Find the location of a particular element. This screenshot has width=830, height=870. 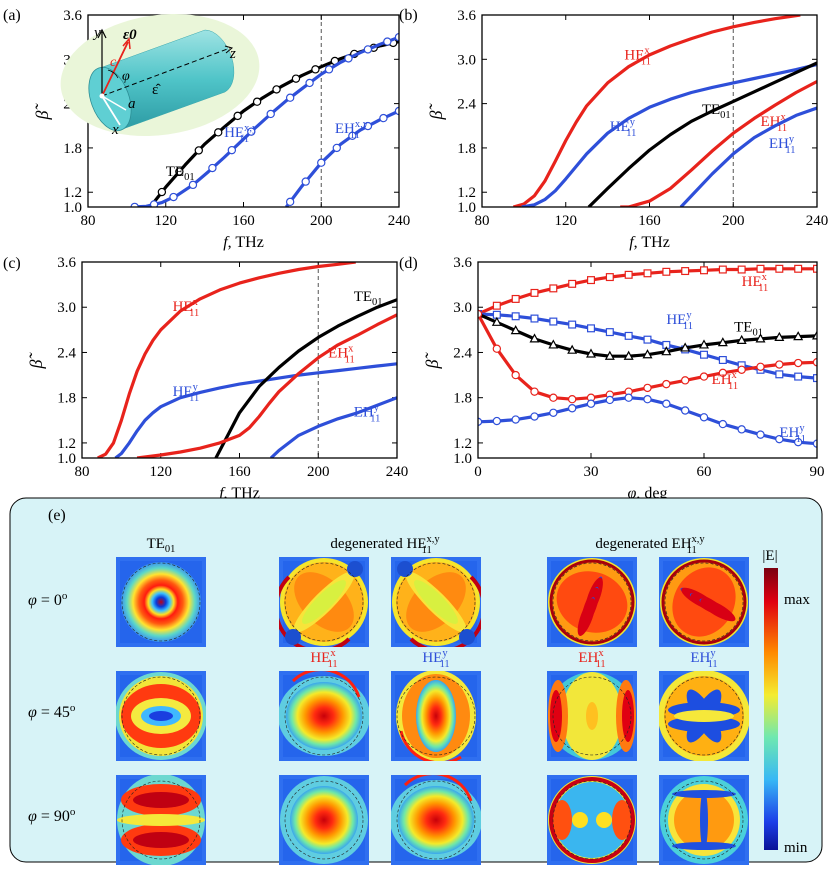

corner-spot is located at coordinates (293, 637).